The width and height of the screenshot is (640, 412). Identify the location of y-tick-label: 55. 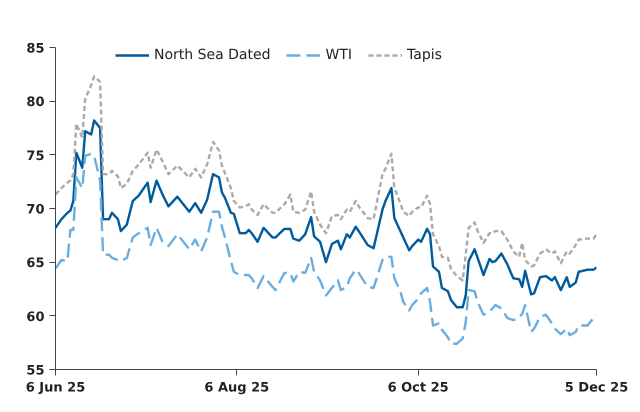
(35, 371).